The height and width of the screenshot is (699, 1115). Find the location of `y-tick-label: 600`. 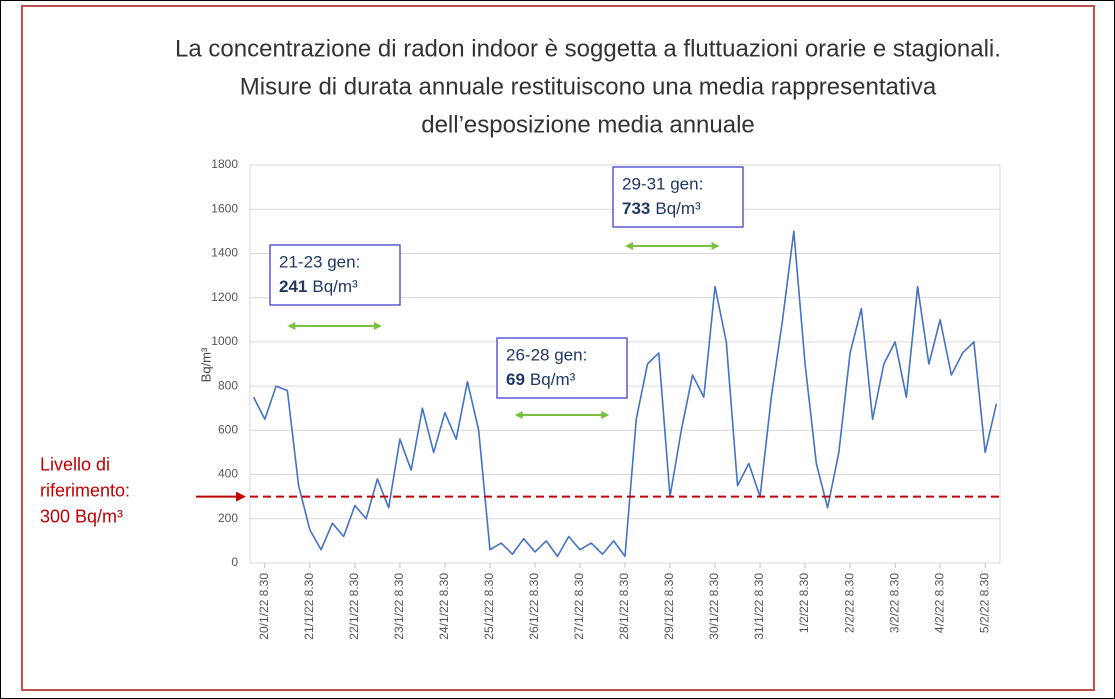

y-tick-label: 600 is located at coordinates (228, 430).